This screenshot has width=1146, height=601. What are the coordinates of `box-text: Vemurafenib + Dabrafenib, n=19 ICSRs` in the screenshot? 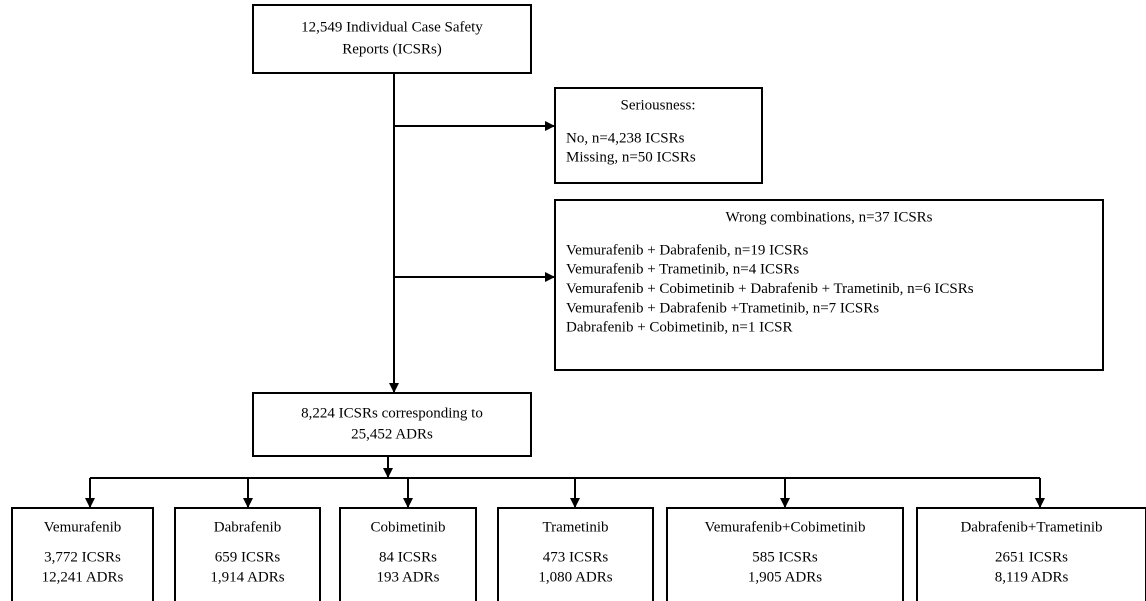 It's located at (687, 250).